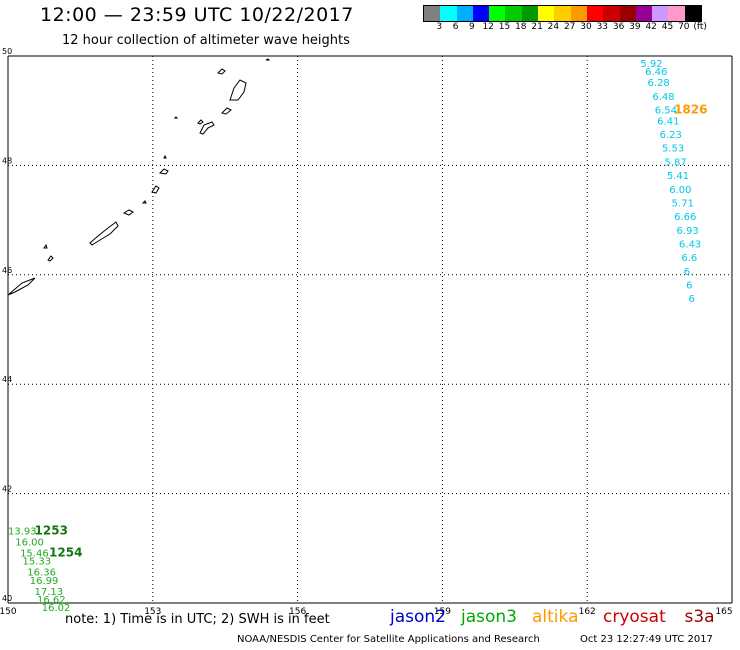 The height and width of the screenshot is (650, 740). What do you see at coordinates (634, 617) in the screenshot?
I see `satellite-name: cryosat` at bounding box center [634, 617].